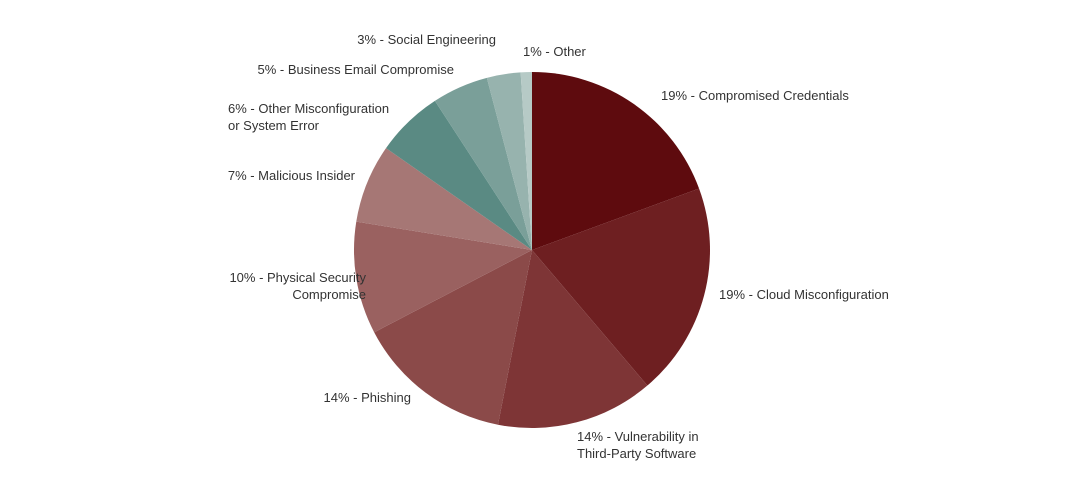 The height and width of the screenshot is (483, 1080). Describe the element at coordinates (555, 51) in the screenshot. I see `pie-label-9: 1% - Other` at that location.